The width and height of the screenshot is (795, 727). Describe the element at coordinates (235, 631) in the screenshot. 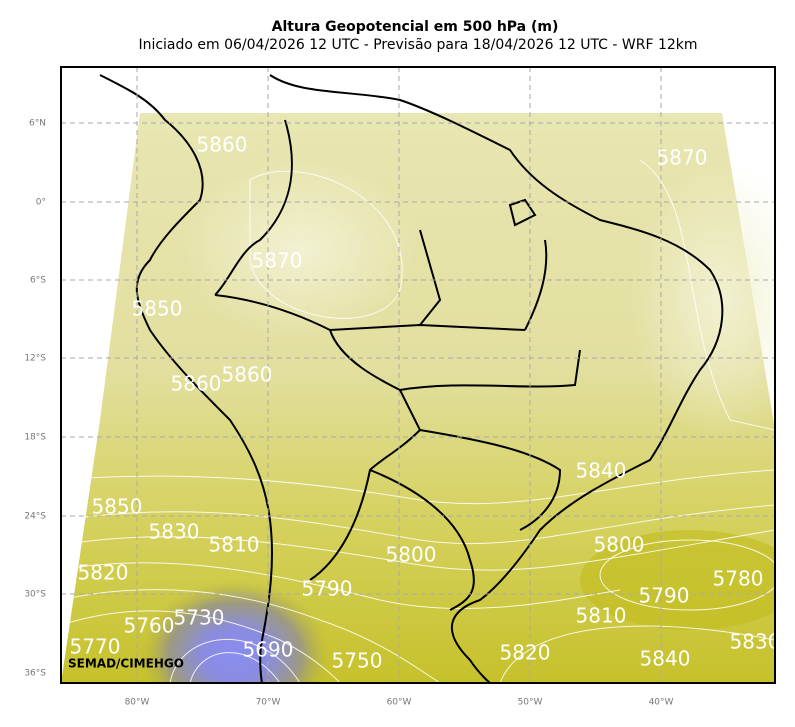

I see `field-low` at that location.